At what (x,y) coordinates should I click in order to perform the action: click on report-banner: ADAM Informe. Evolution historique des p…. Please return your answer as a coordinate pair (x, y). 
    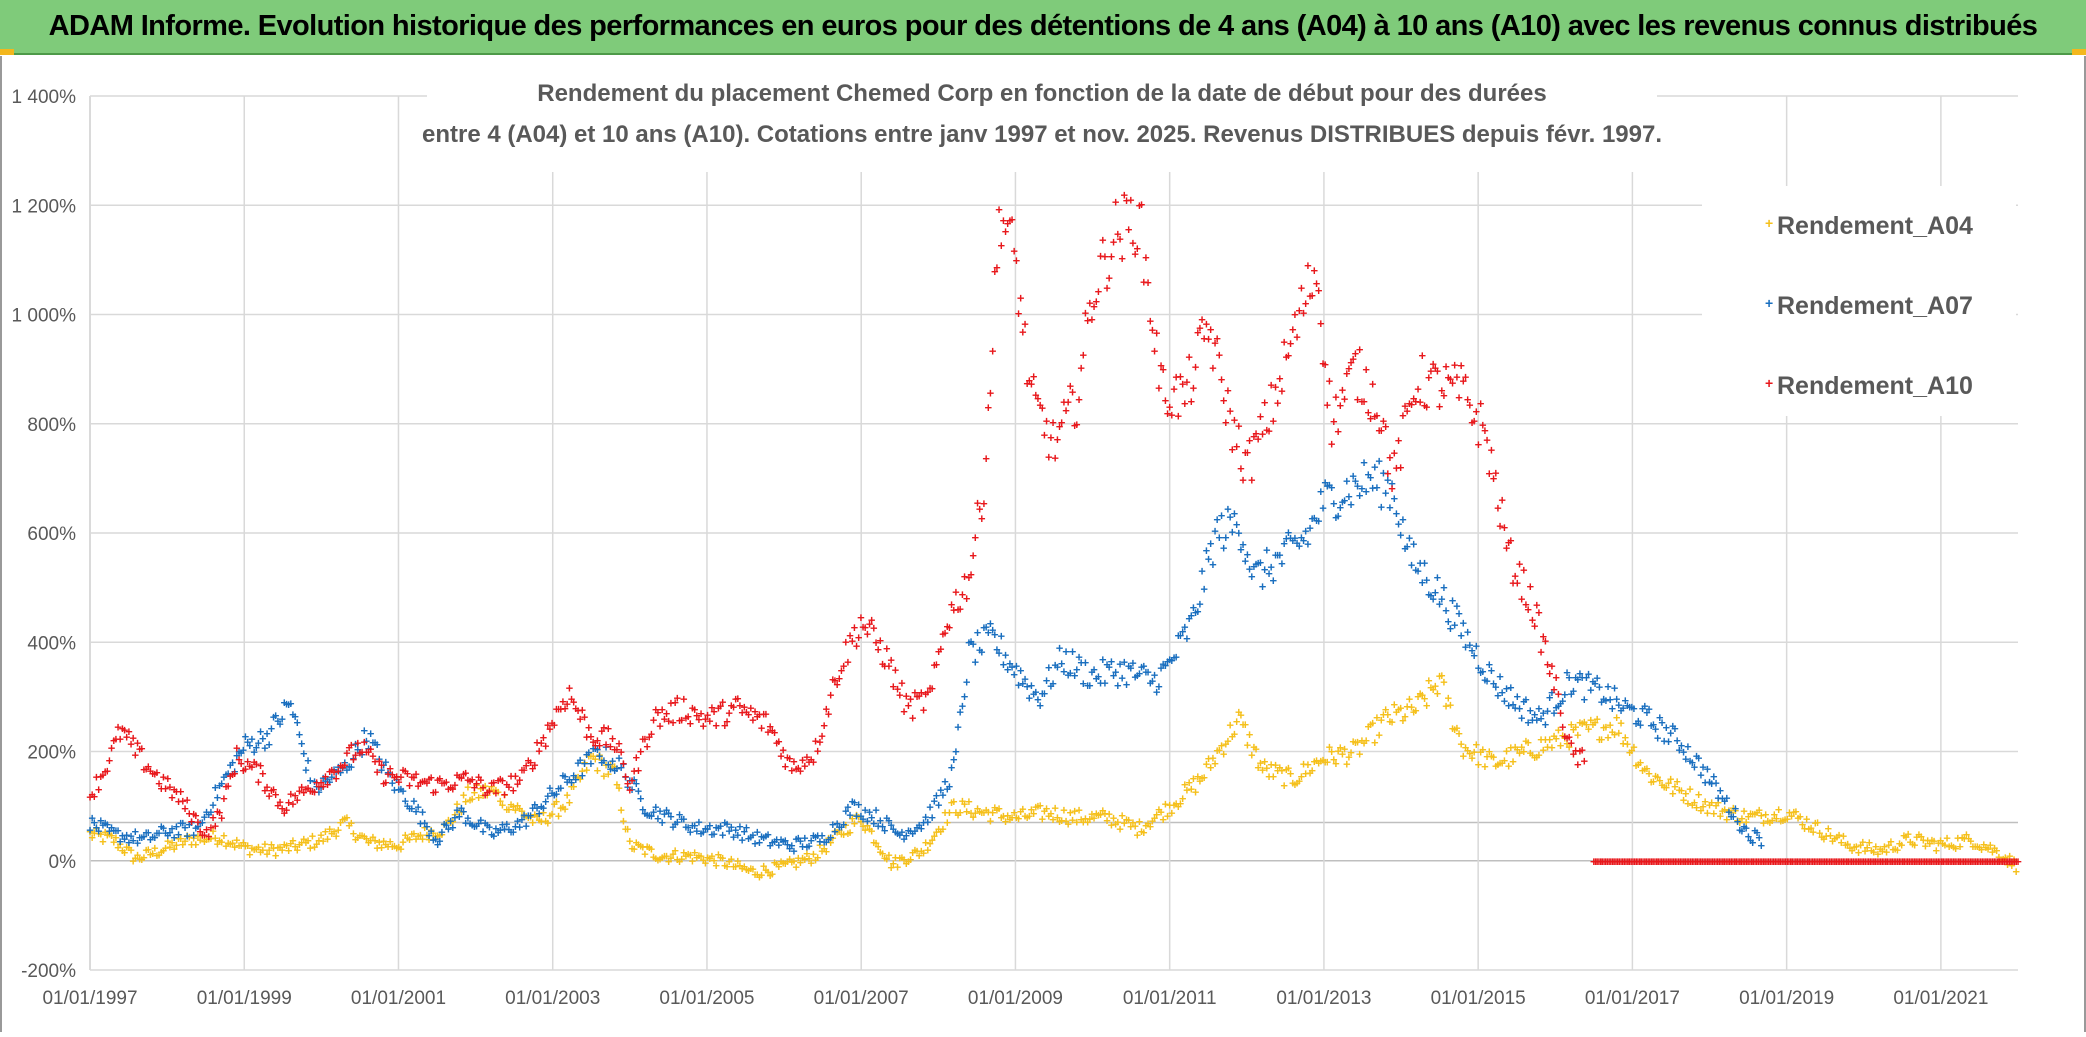
    Looking at the image, I should click on (1043, 27).